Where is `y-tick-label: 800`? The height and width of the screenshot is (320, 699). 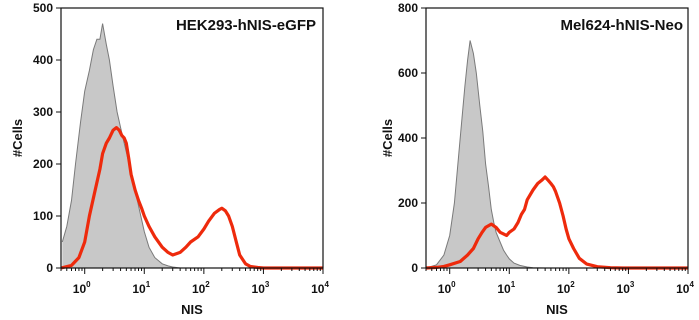
y-tick-label: 800 is located at coordinates (408, 8).